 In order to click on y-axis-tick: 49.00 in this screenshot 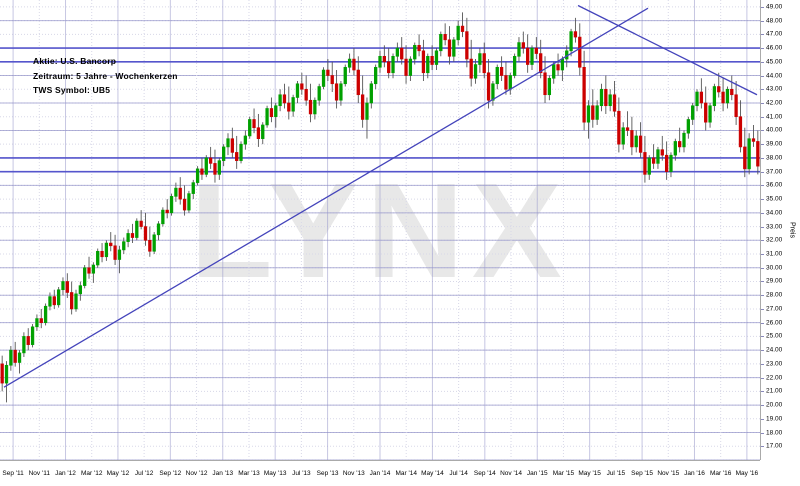, I will do `click(774, 7)`.